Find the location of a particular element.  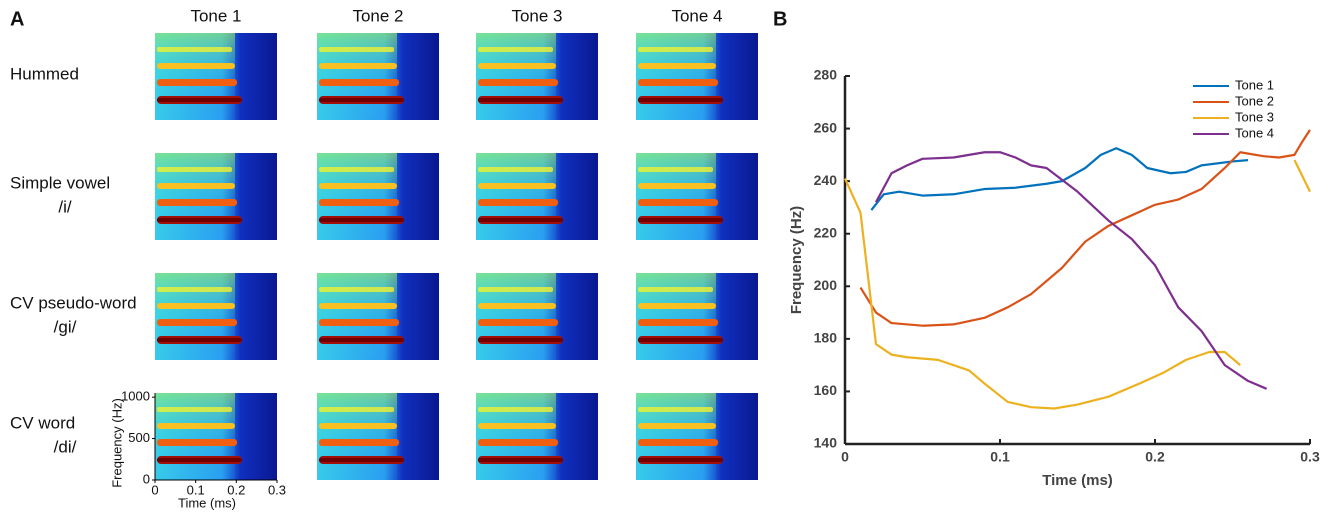

y-tick-label: 260 is located at coordinates (826, 127).